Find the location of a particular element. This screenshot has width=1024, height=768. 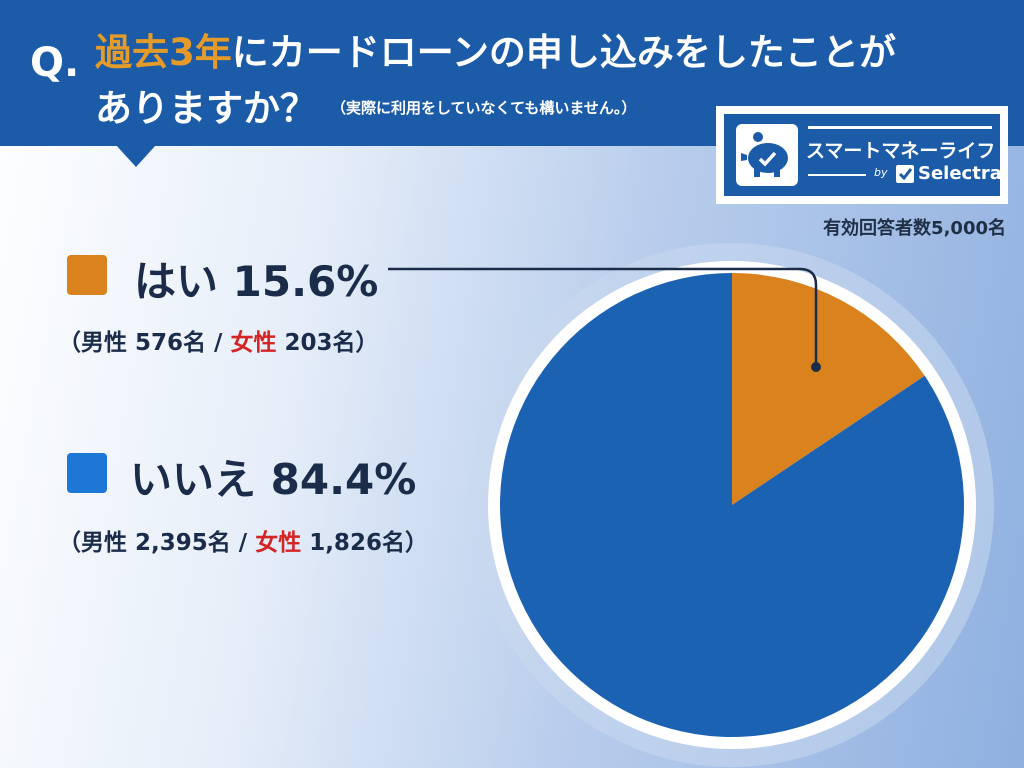

leader-dot is located at coordinates (816, 367).